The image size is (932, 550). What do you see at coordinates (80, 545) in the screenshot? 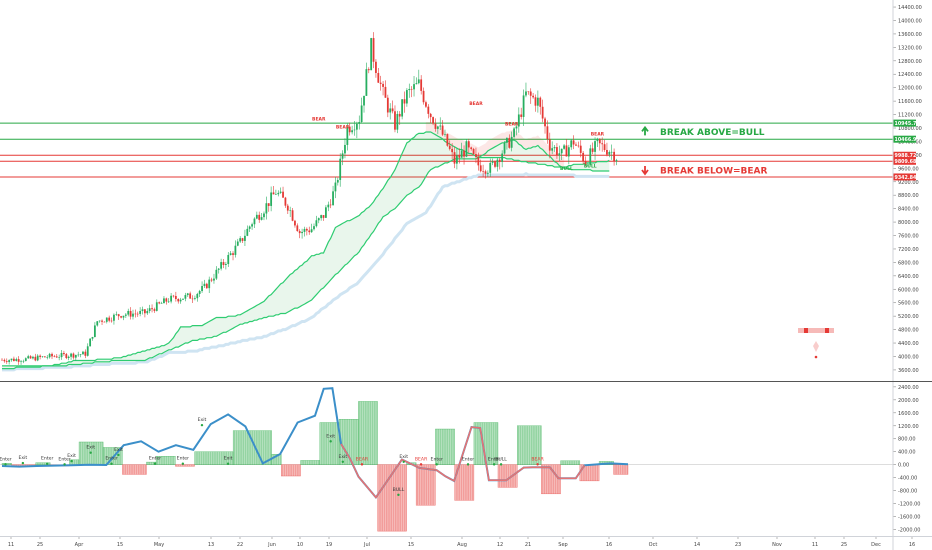
I see `time-tick-label: Apr` at bounding box center [80, 545].